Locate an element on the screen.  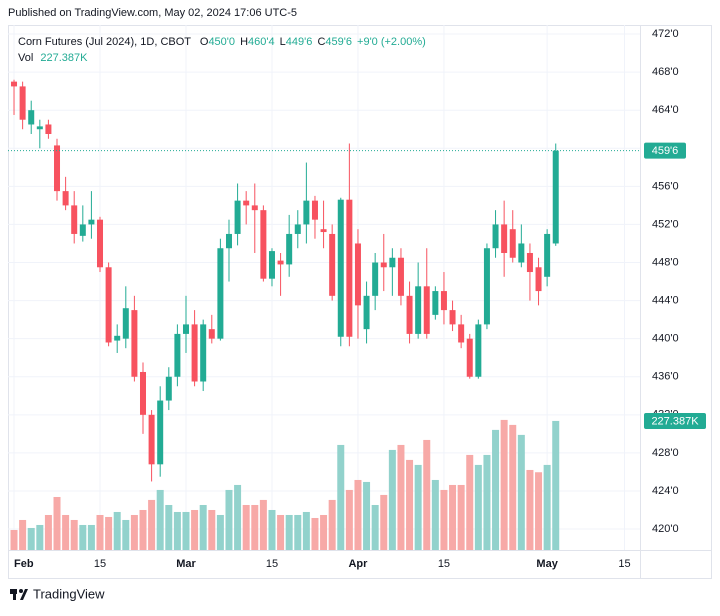
legend-key: O is located at coordinates (204, 42).